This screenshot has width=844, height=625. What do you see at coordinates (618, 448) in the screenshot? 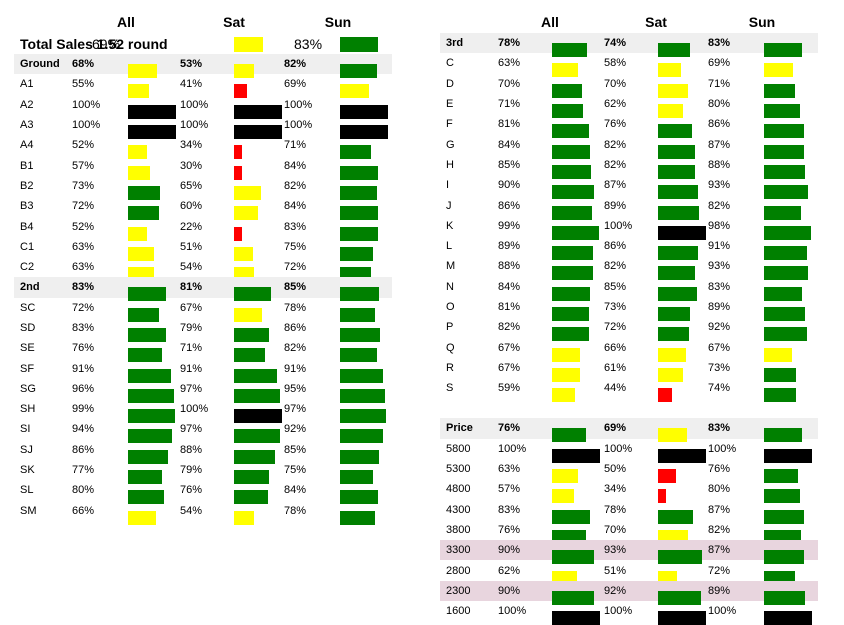
I see `sat-percent: 100%` at bounding box center [618, 448].